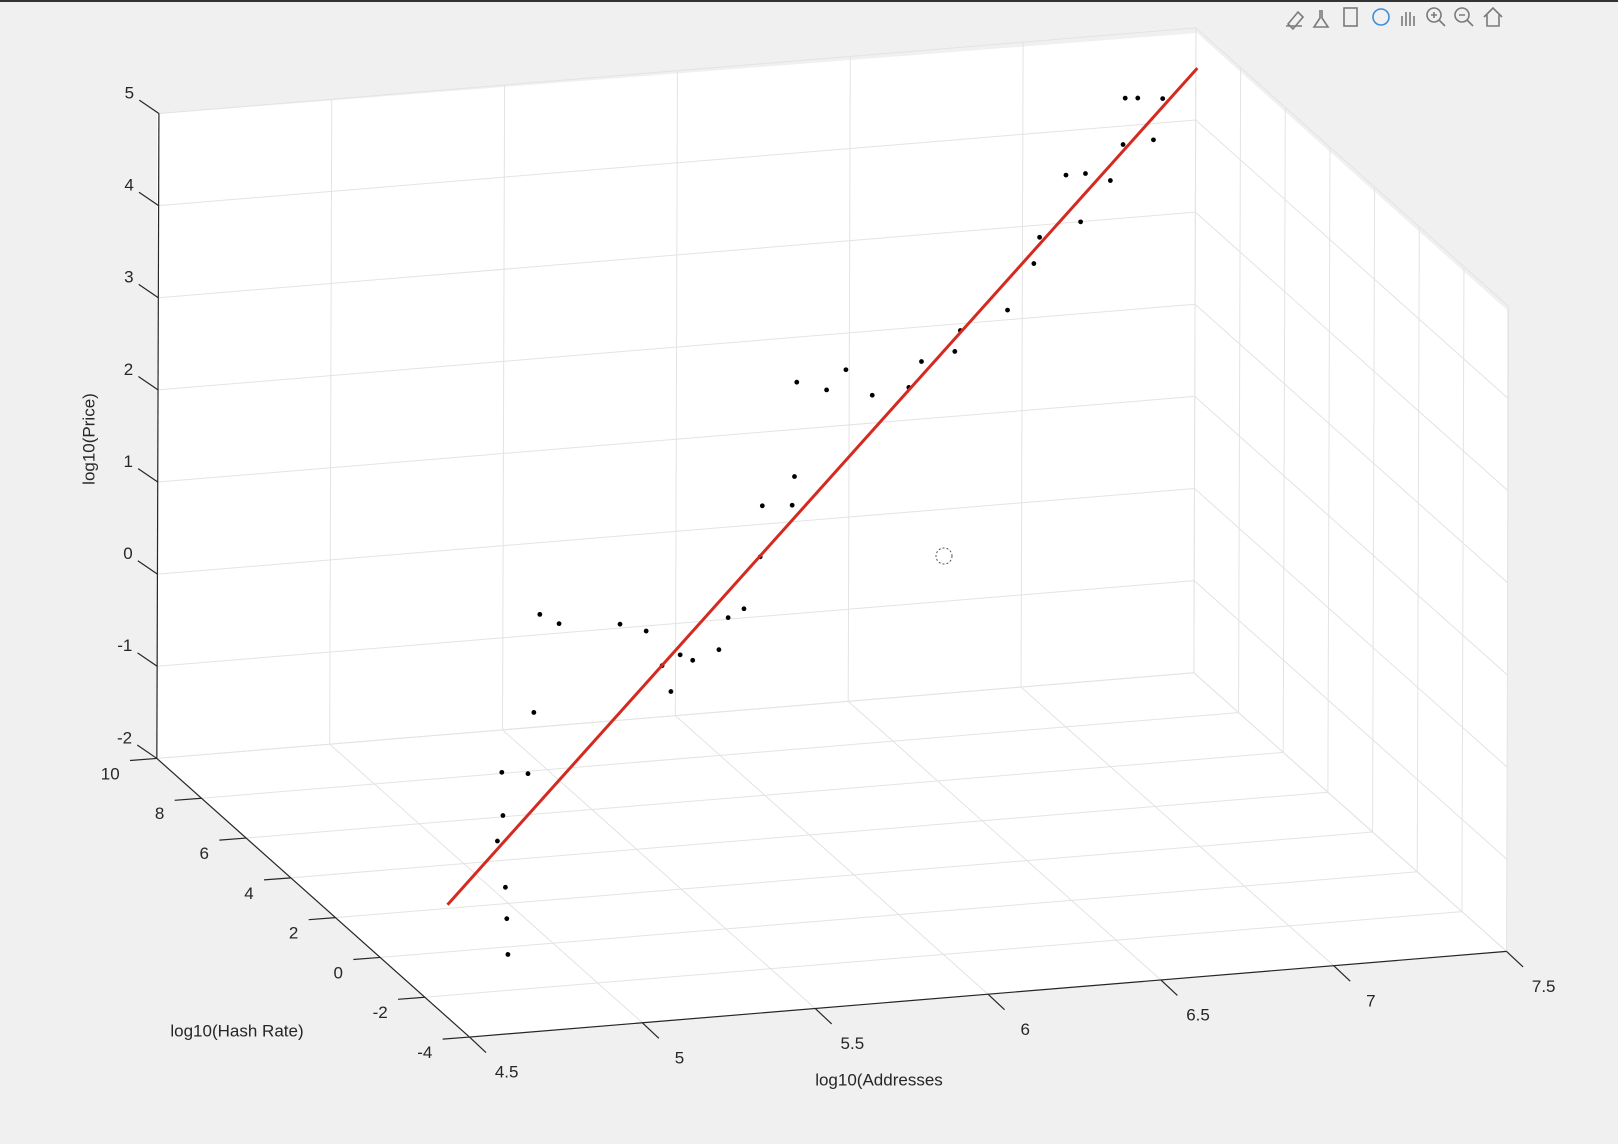 The image size is (1618, 1144). I want to click on y-axis-line, so click(313, 897).